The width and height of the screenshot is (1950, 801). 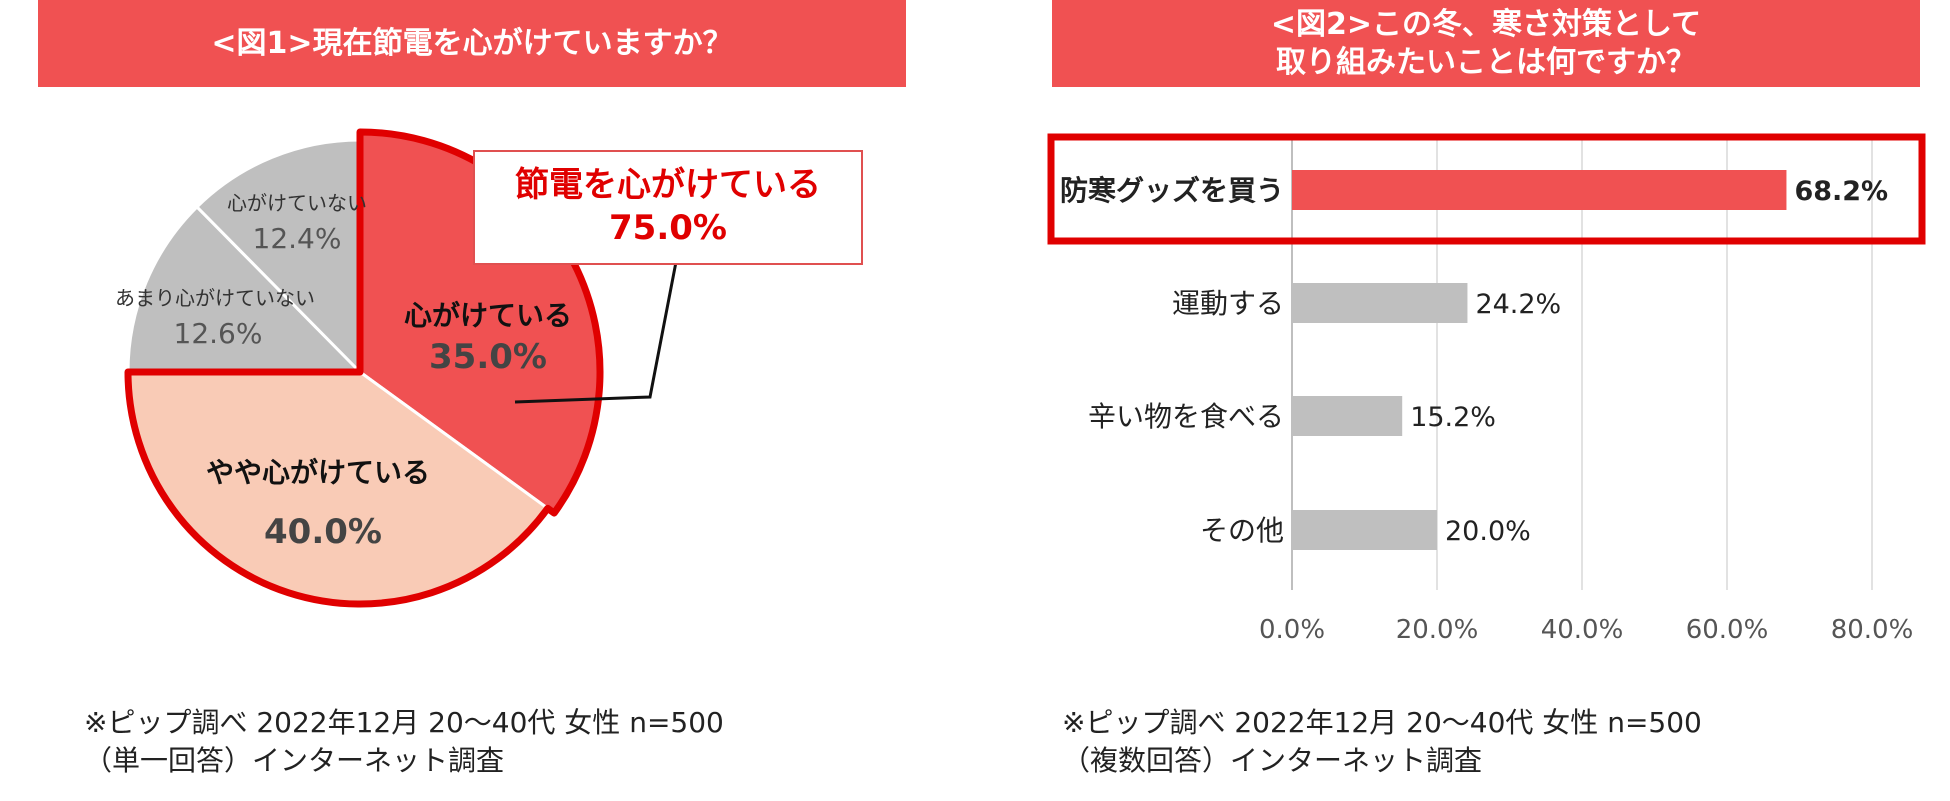 I want to click on value-label-0: 68.2%, so click(x=1841, y=191).